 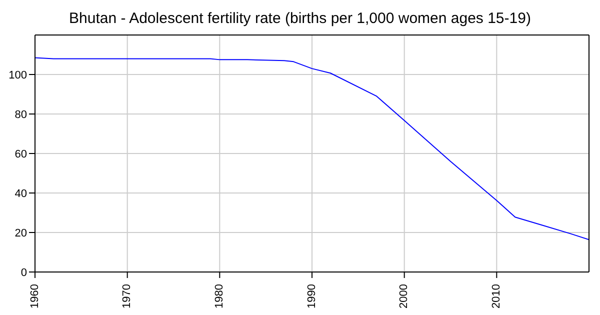 What do you see at coordinates (20, 233) in the screenshot?
I see `y-tick-label: 20` at bounding box center [20, 233].